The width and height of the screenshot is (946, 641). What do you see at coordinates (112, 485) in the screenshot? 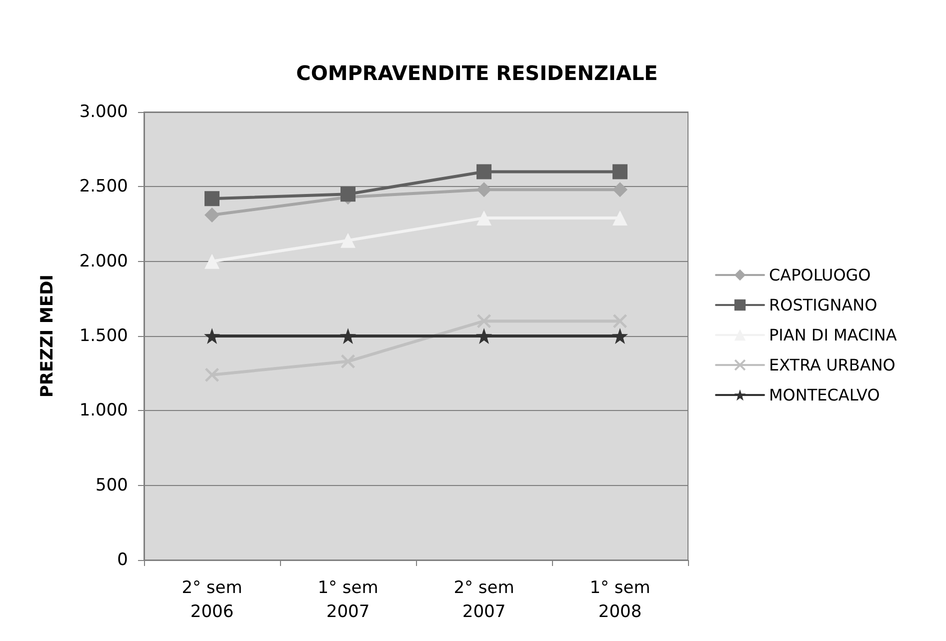
I see `y-tick-label: 500` at bounding box center [112, 485].